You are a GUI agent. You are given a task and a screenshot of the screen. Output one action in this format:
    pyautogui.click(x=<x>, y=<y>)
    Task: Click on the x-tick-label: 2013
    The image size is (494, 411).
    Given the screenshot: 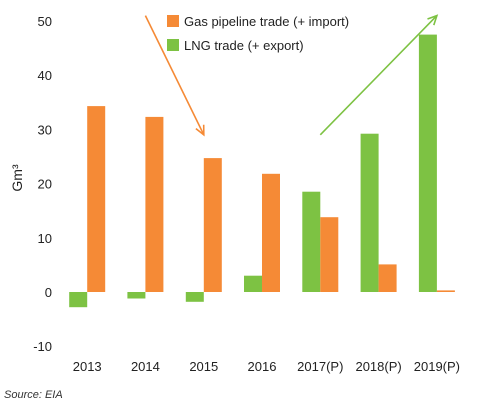 What is the action you would take?
    pyautogui.click(x=87, y=366)
    